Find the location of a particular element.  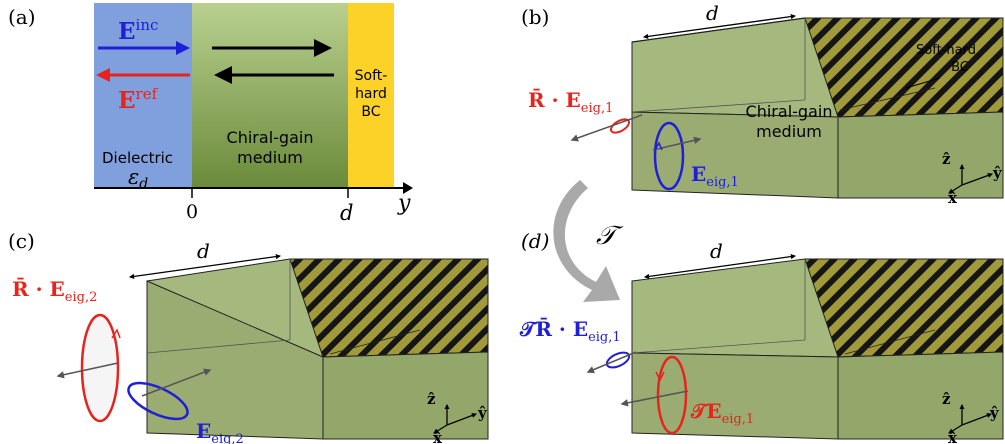

reflected-field-label: R̄ · Eeig,2 is located at coordinates (54, 290).